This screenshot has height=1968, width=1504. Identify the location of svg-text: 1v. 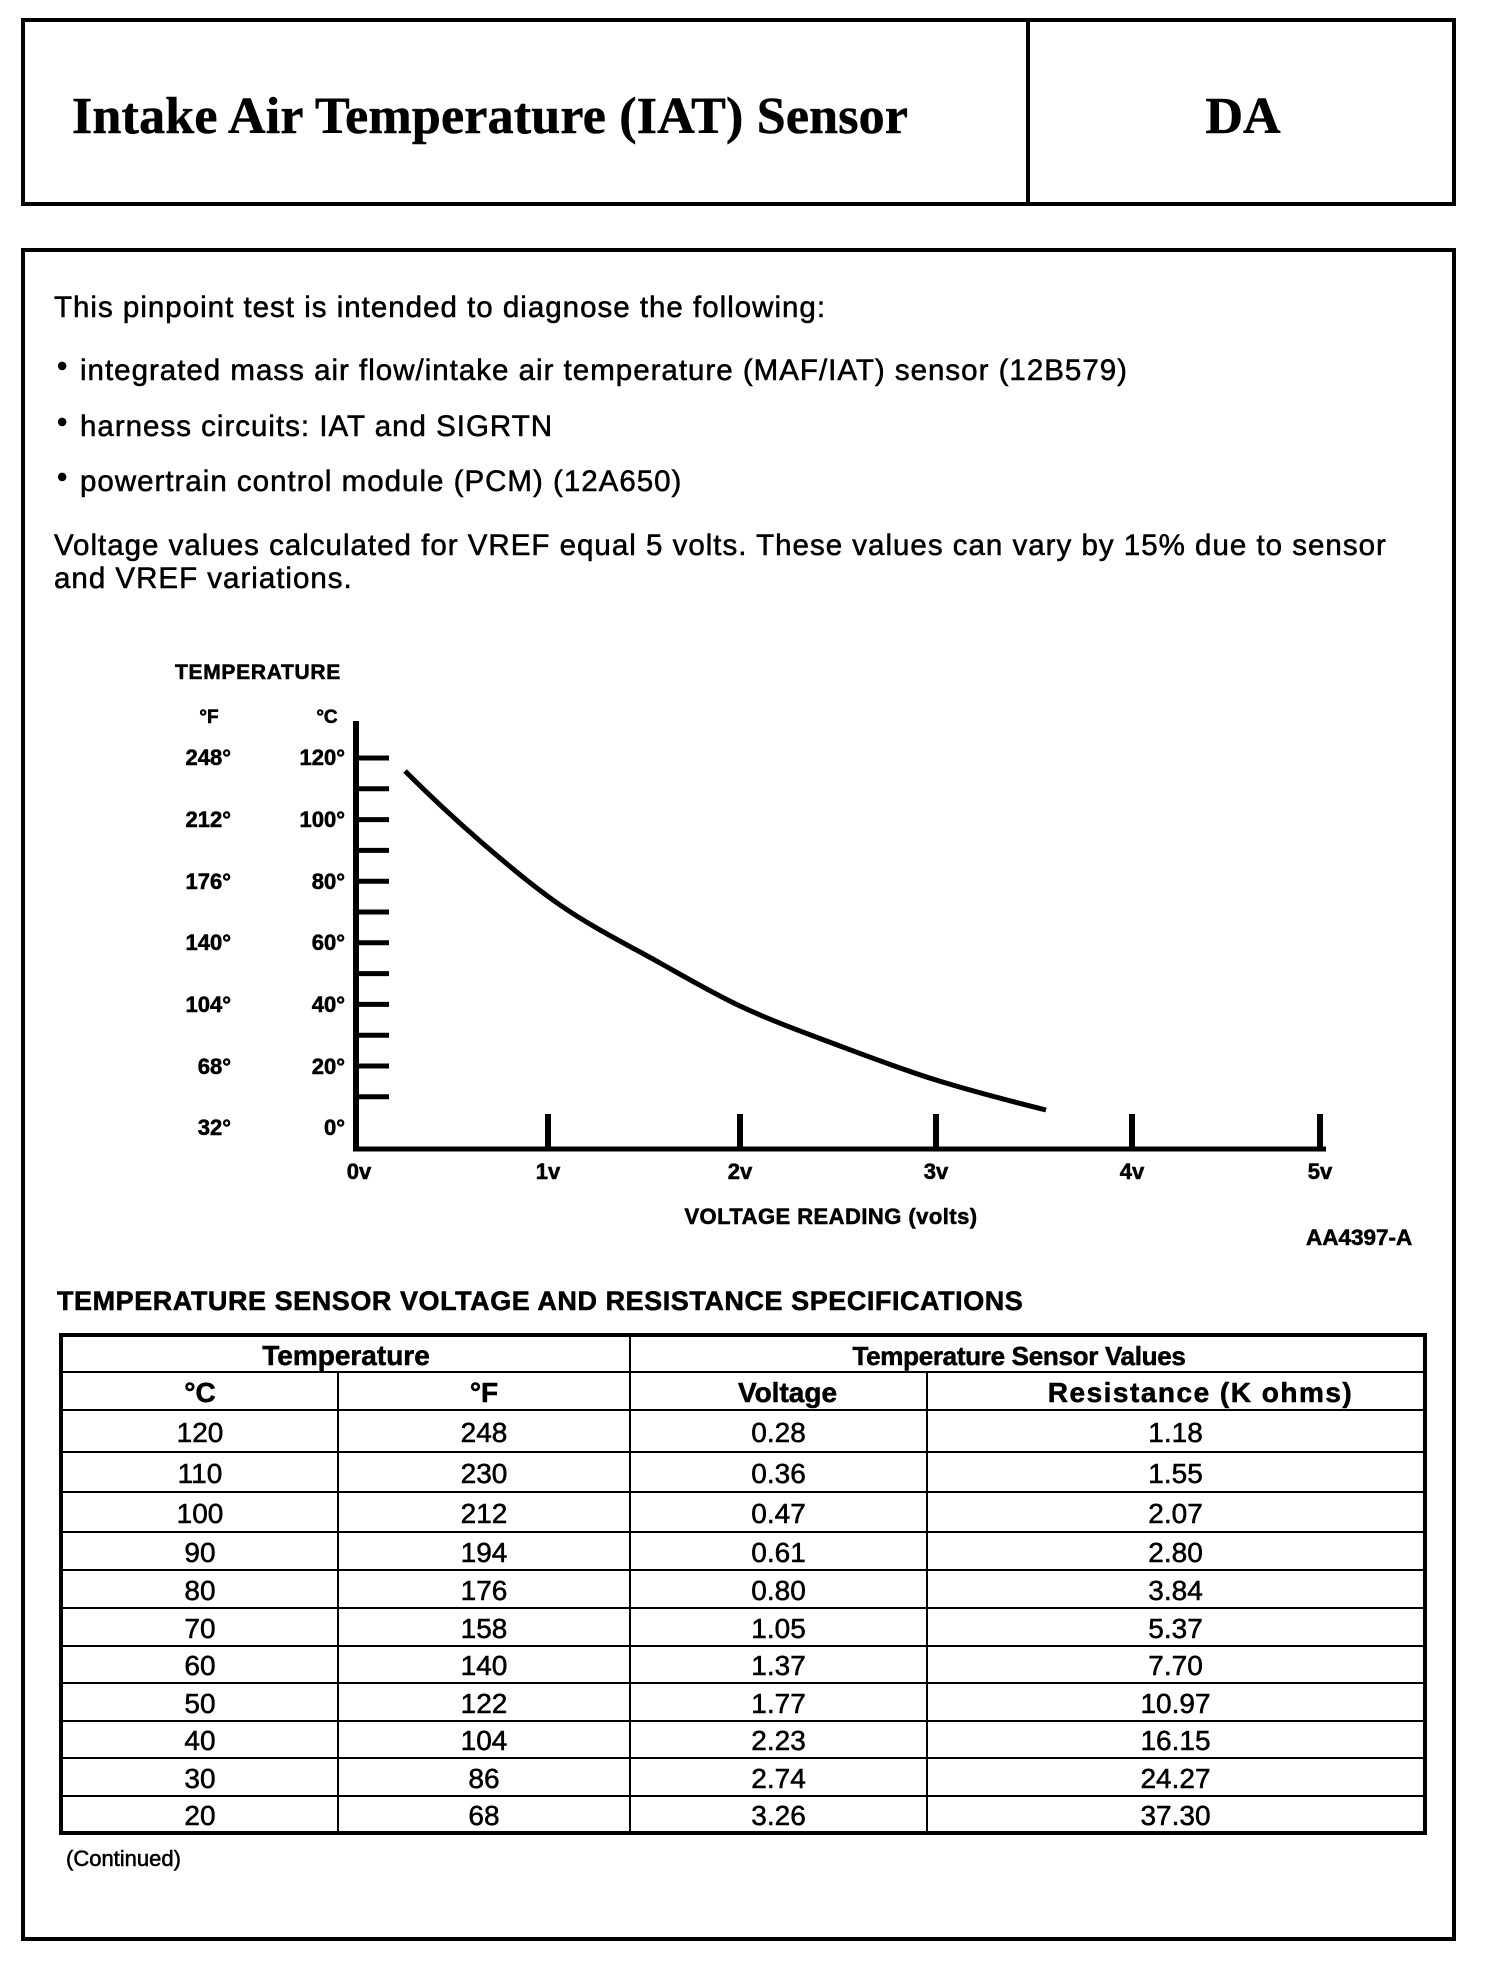
(548, 1171).